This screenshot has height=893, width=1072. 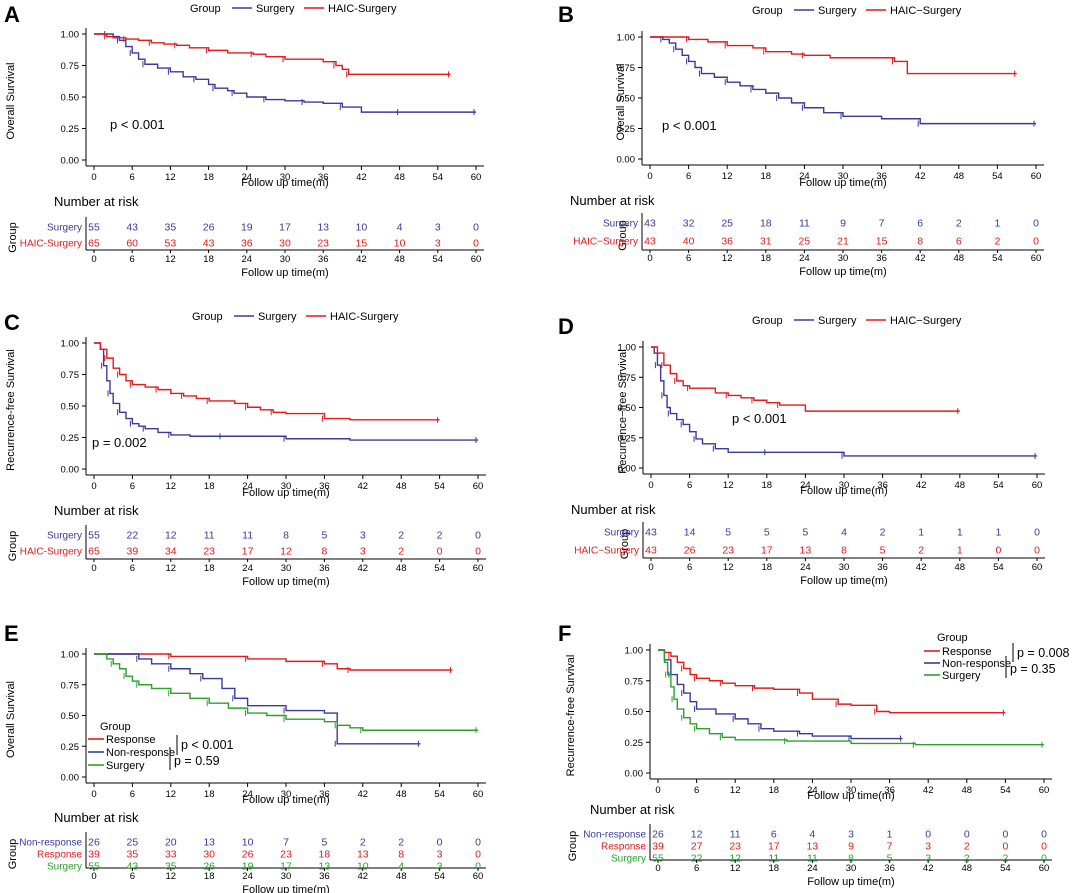 What do you see at coordinates (697, 859) in the screenshot?
I see `risk-value: 22` at bounding box center [697, 859].